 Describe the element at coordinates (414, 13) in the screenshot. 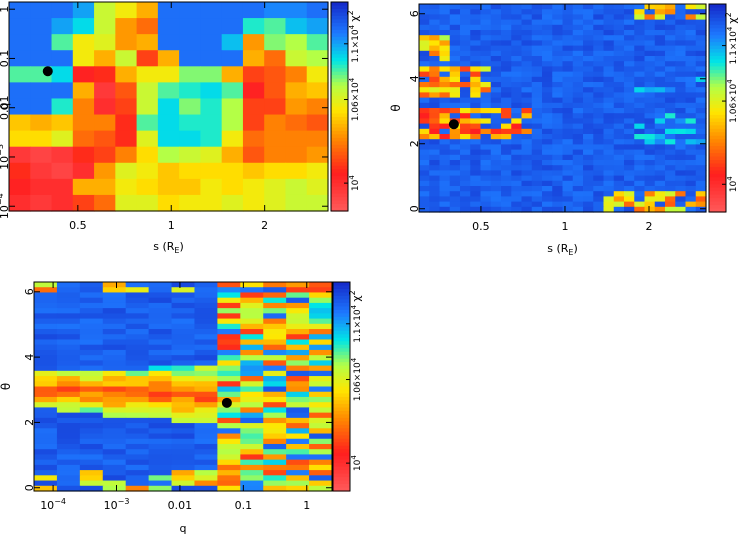

I see `y-tick-label: 6` at that location.